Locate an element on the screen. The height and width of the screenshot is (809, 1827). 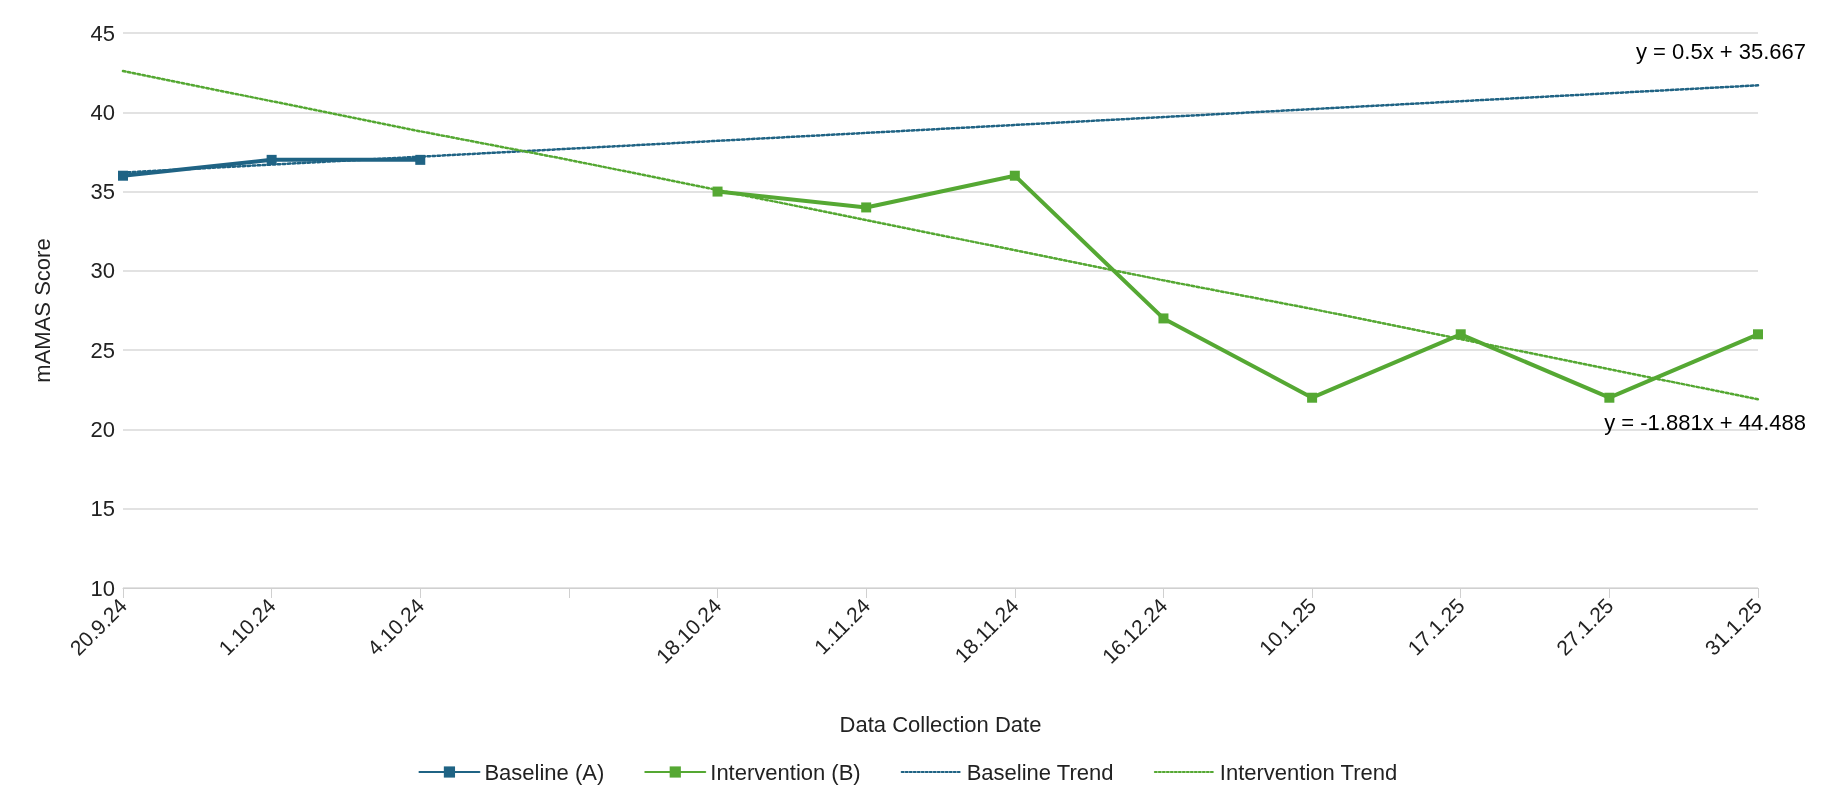
y-tick-label: 40 is located at coordinates (102, 112).